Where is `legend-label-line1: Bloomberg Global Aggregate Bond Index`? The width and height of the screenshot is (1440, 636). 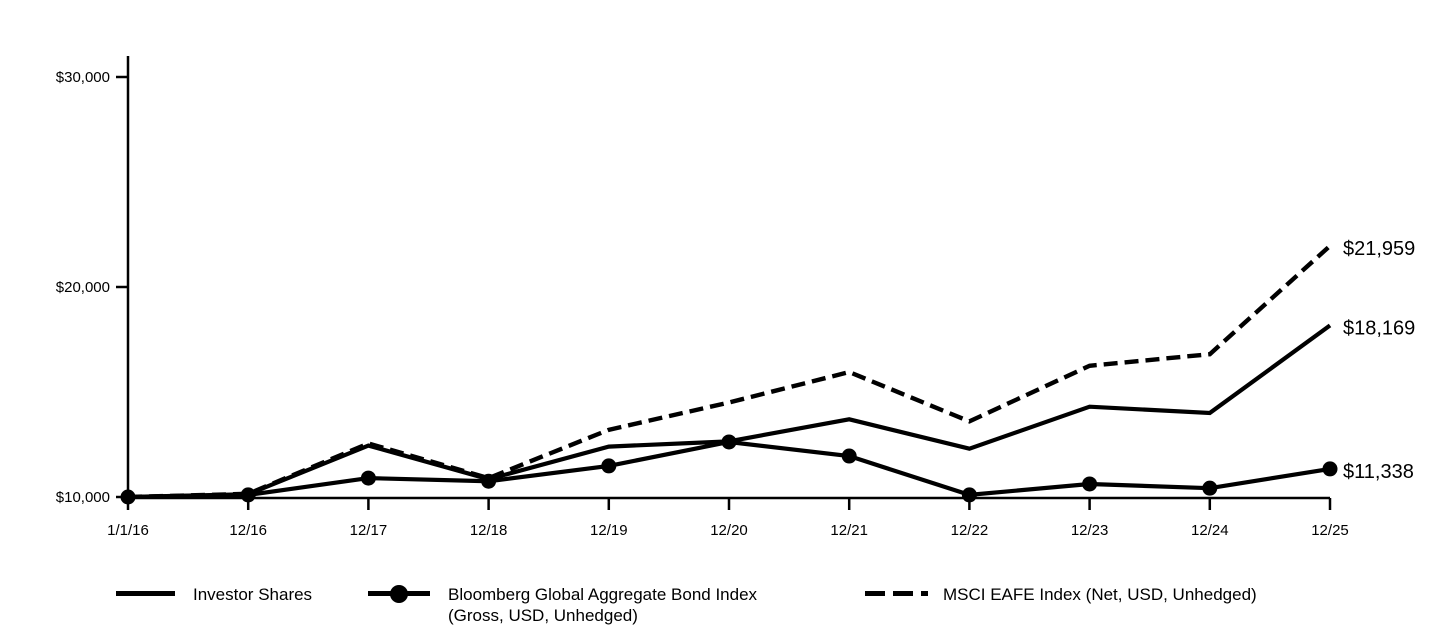
legend-label-line1: Bloomberg Global Aggregate Bond Index is located at coordinates (603, 594).